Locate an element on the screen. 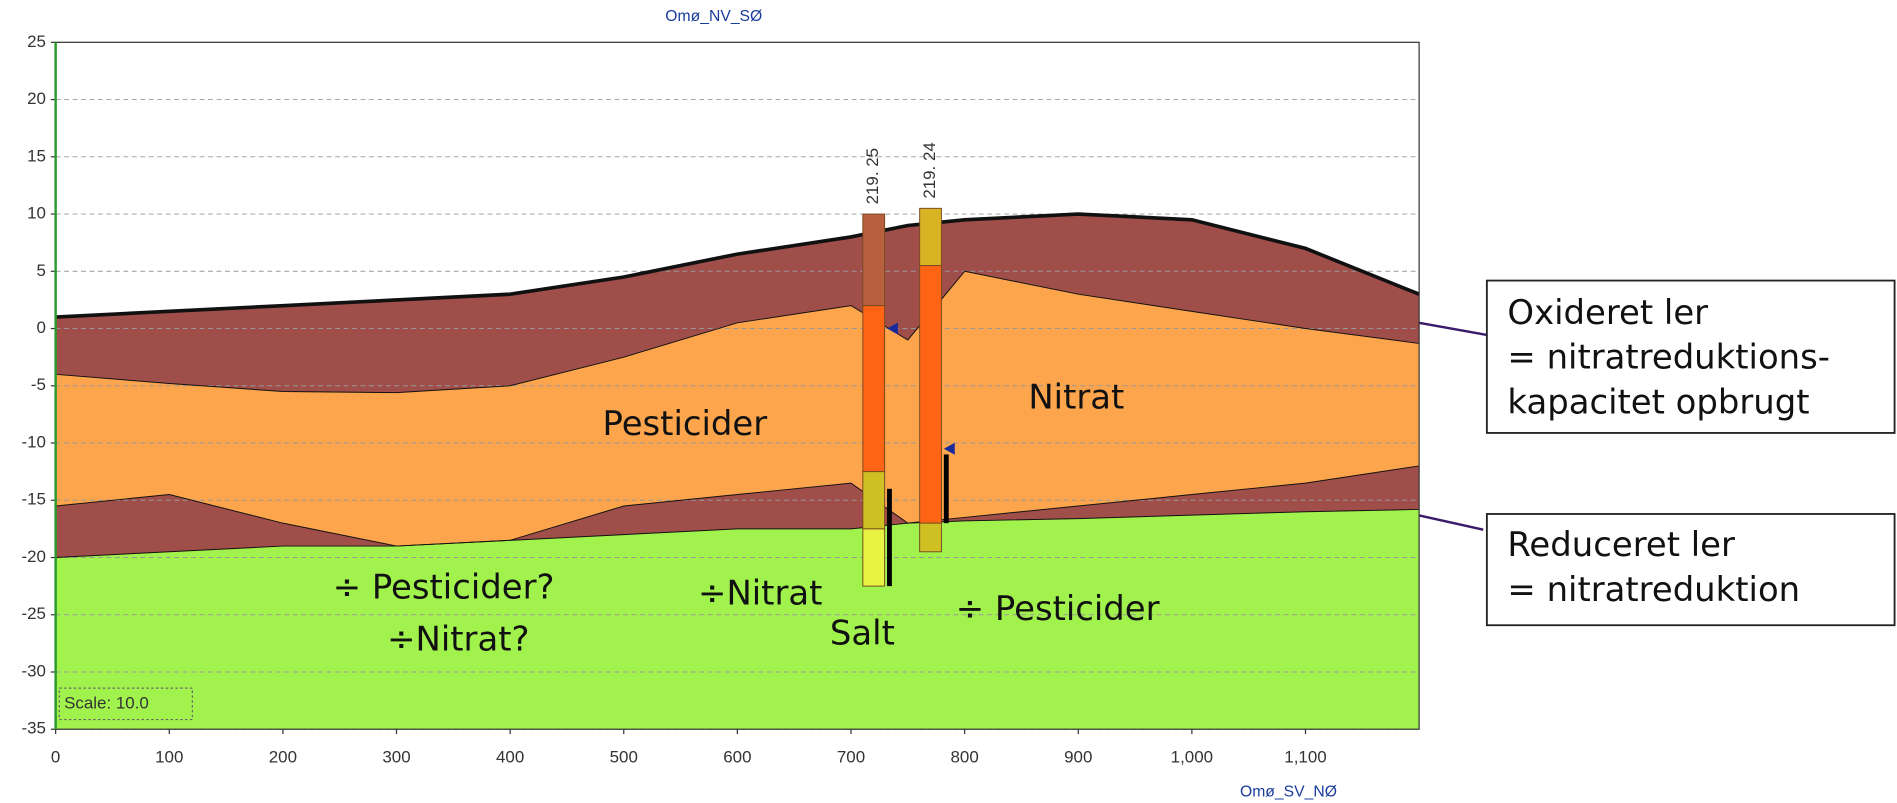 The width and height of the screenshot is (1897, 803). x-tick-label: 600 is located at coordinates (737, 757).